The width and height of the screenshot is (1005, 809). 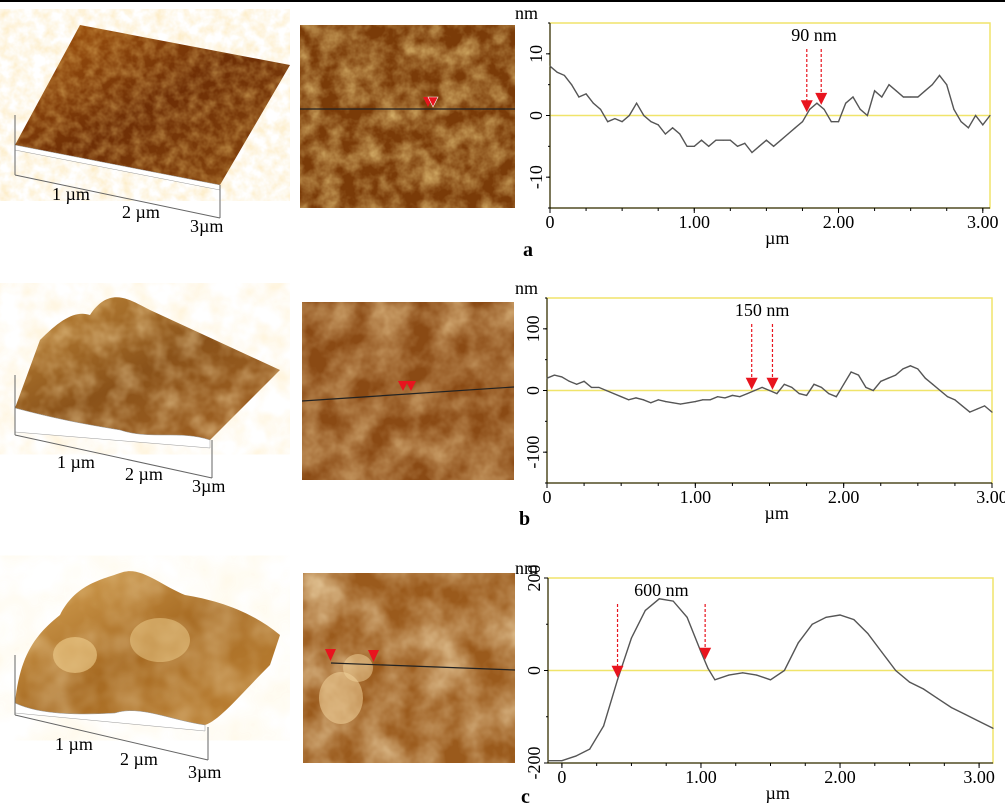 What do you see at coordinates (533, 390) in the screenshot?
I see `y-tick-label: 0` at bounding box center [533, 390].